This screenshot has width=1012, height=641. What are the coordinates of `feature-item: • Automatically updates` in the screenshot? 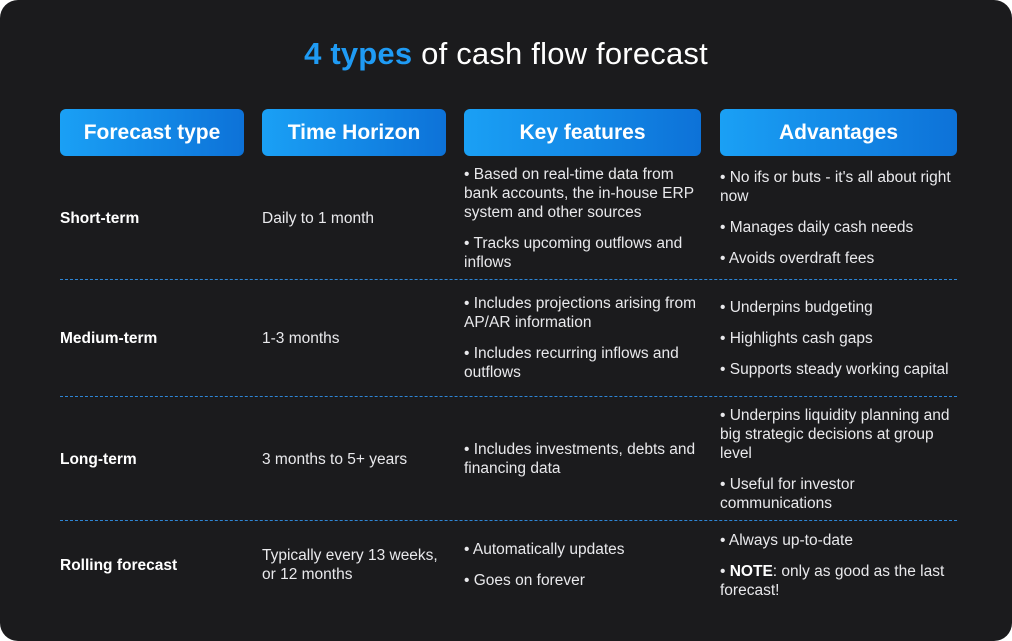 It's located at (544, 549).